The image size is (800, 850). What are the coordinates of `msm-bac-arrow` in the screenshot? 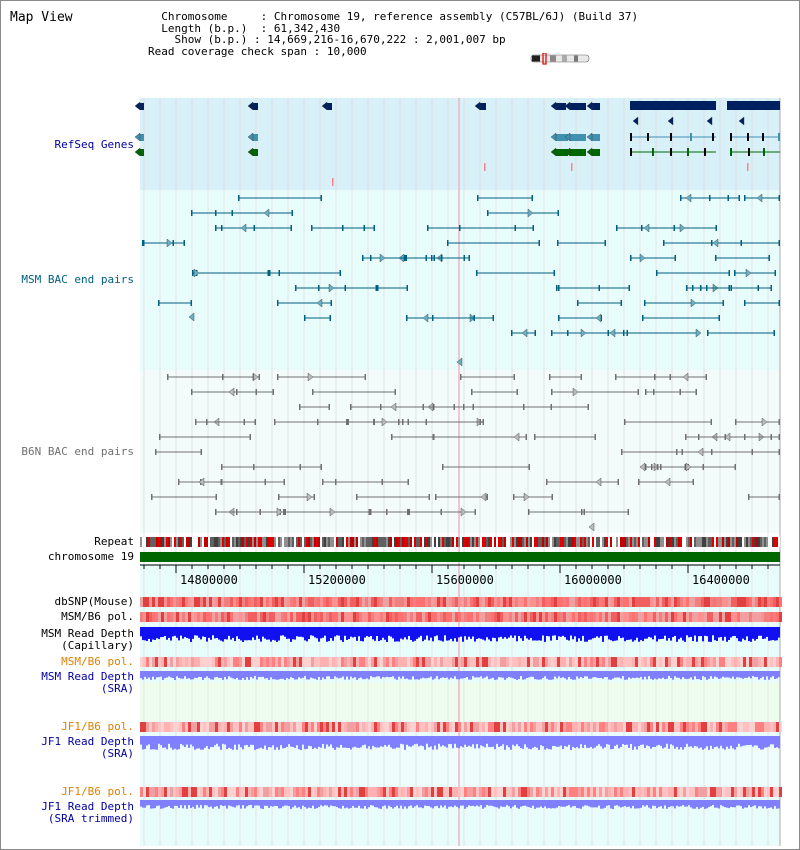 It's located at (583, 333).